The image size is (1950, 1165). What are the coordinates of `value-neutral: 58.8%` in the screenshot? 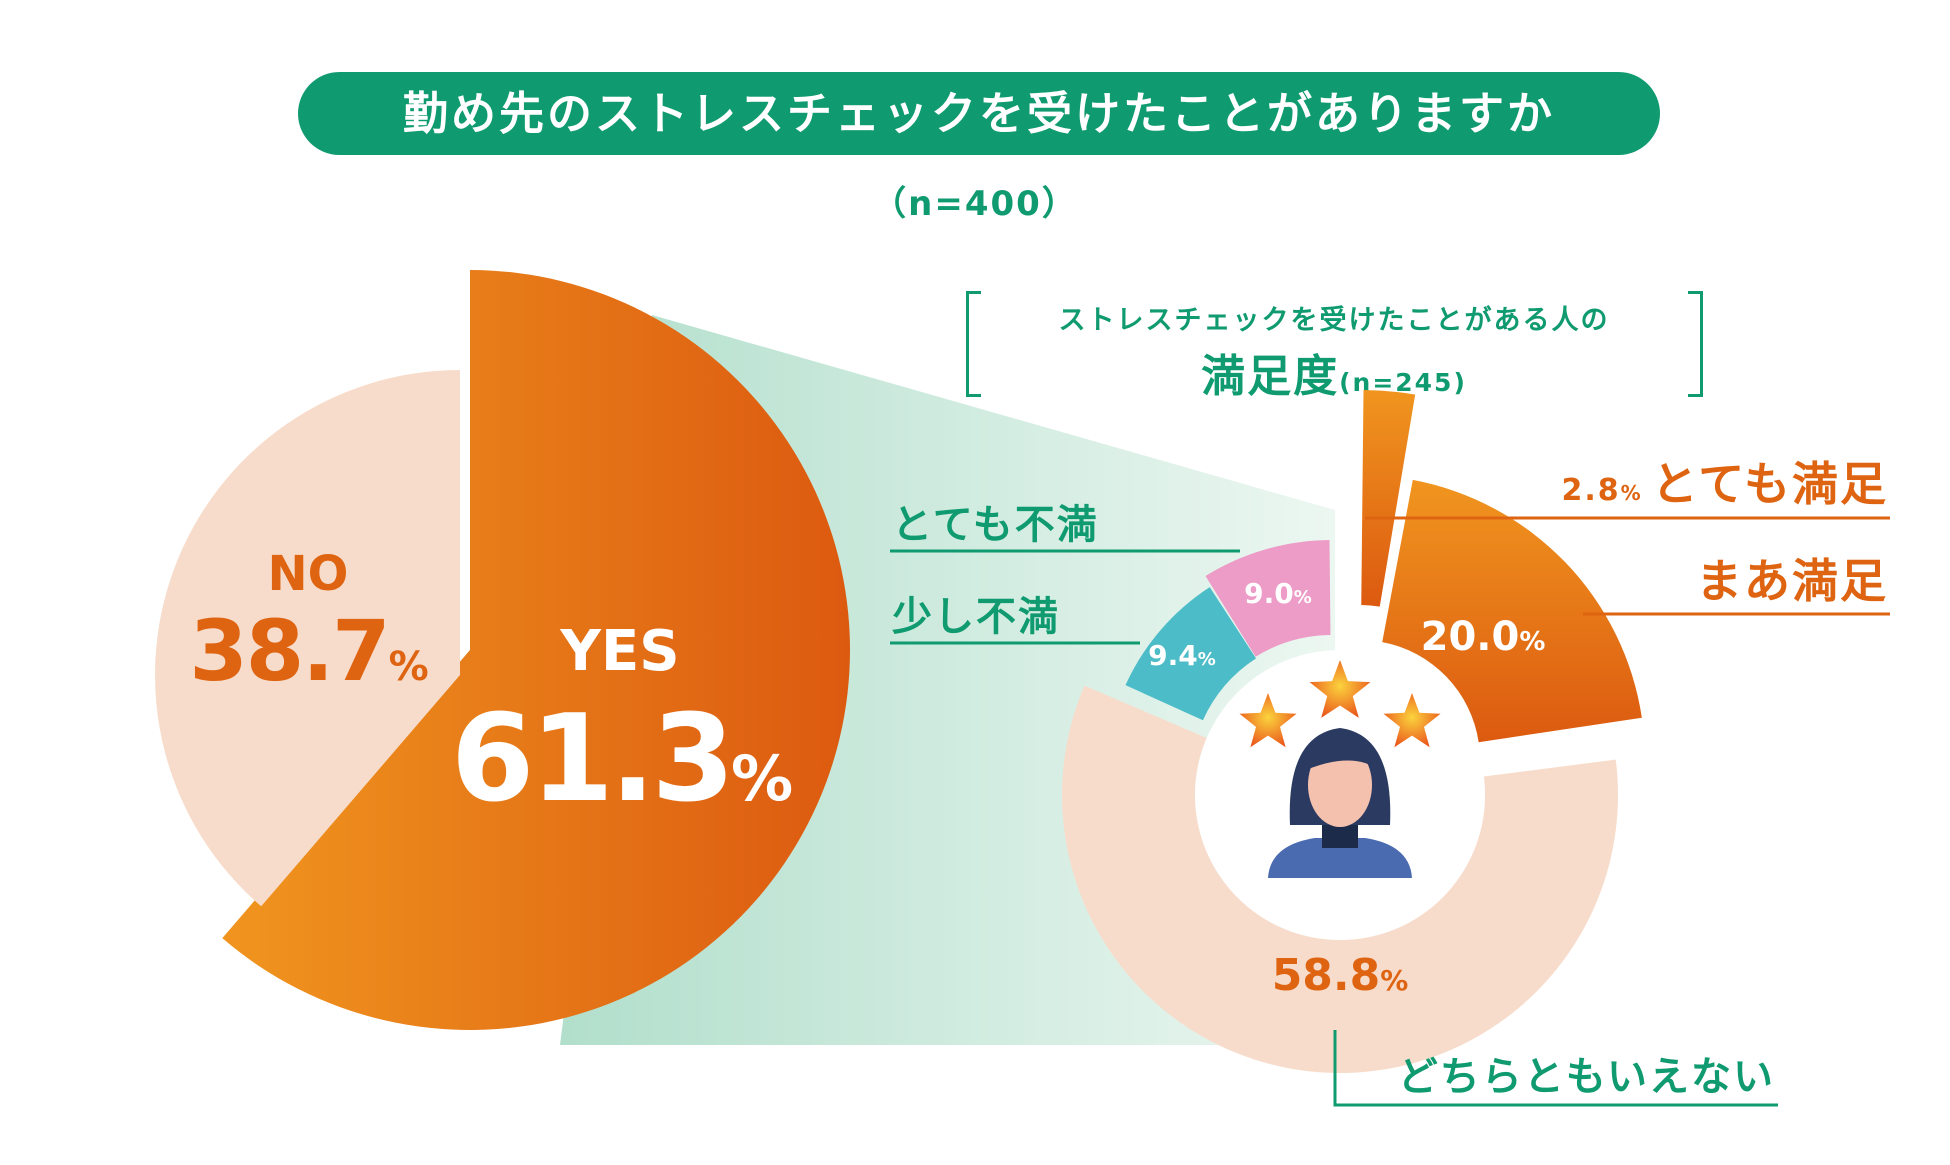 It's located at (1340, 975).